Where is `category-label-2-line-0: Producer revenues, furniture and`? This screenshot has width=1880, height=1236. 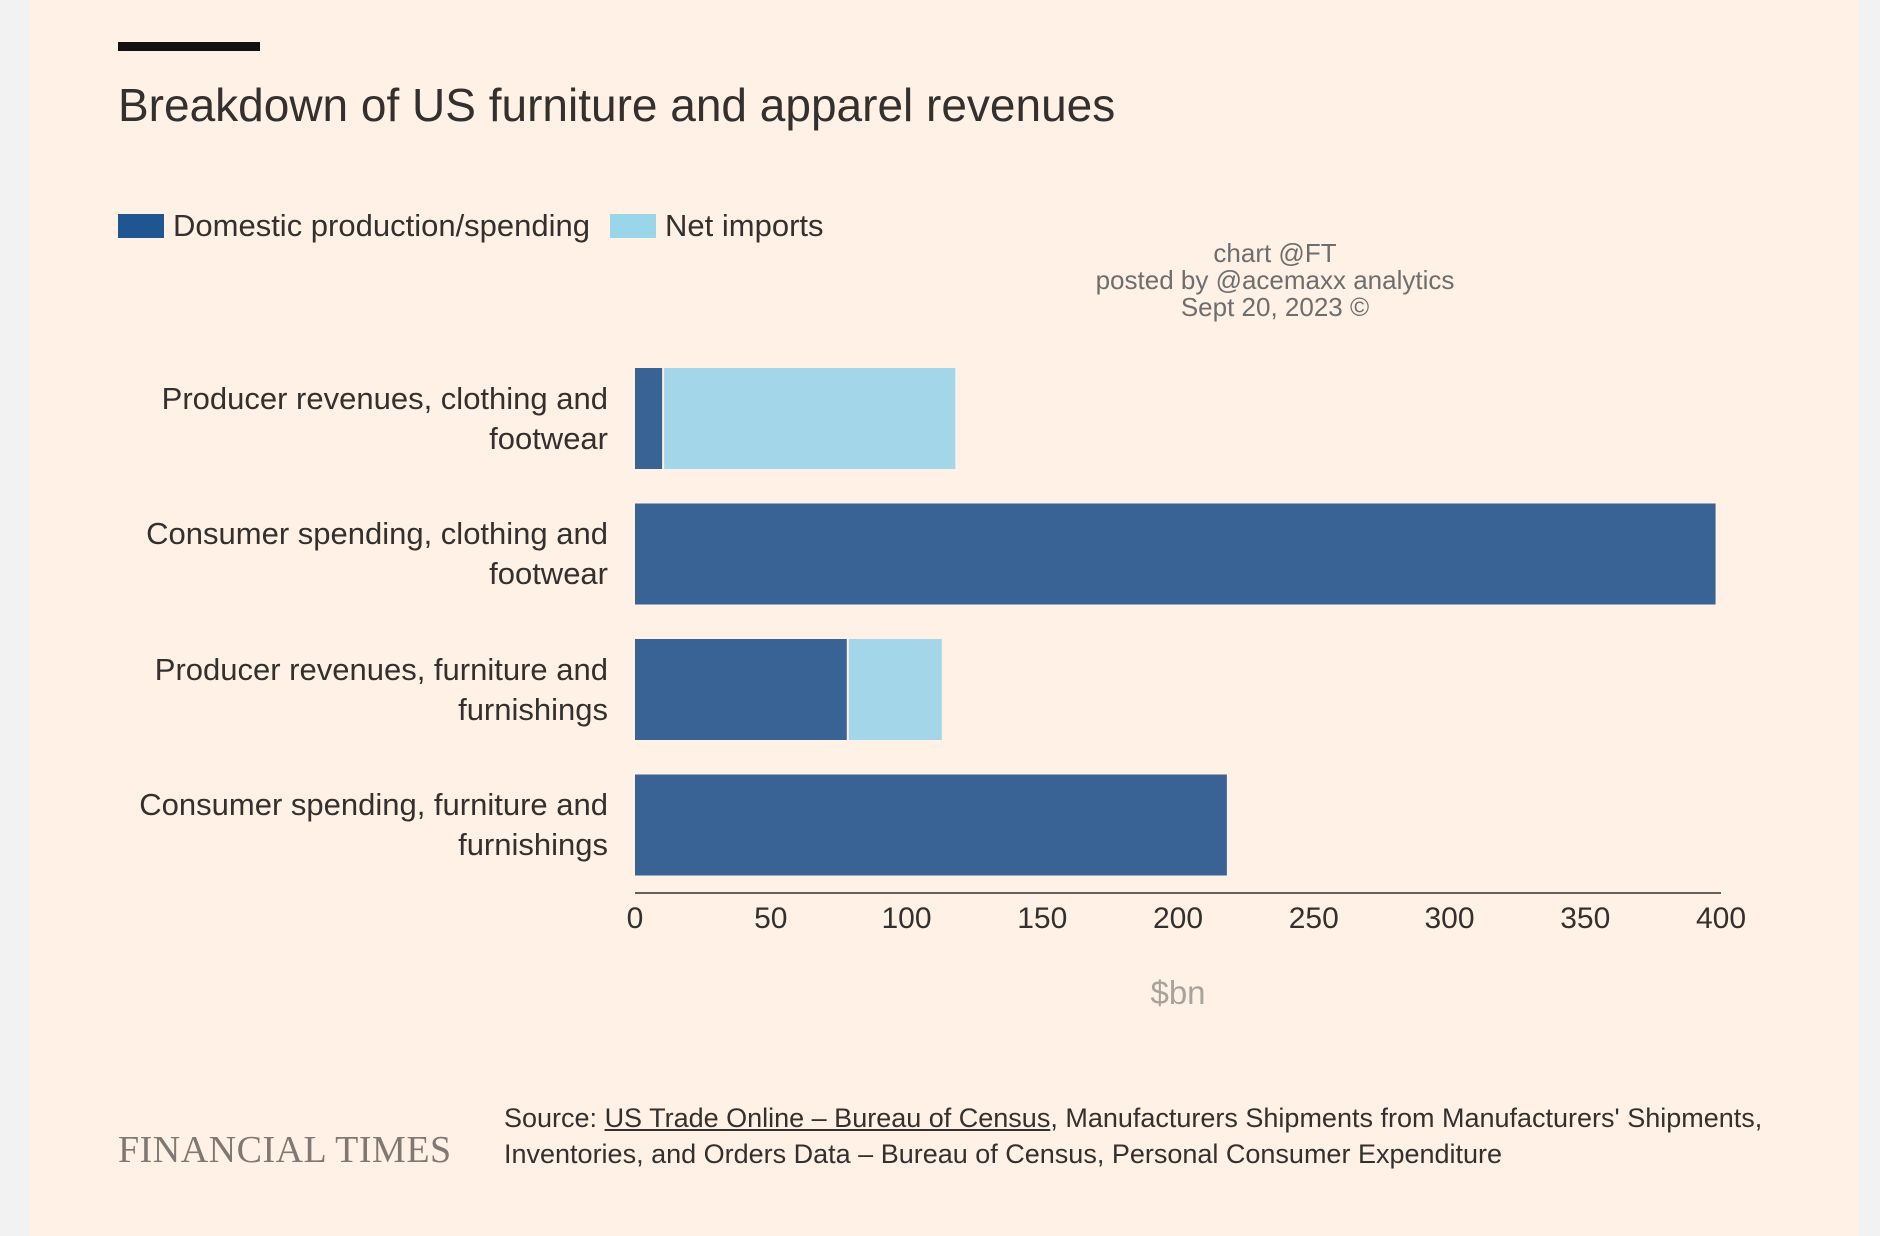 category-label-2-line-0: Producer revenues, furniture and is located at coordinates (381, 669).